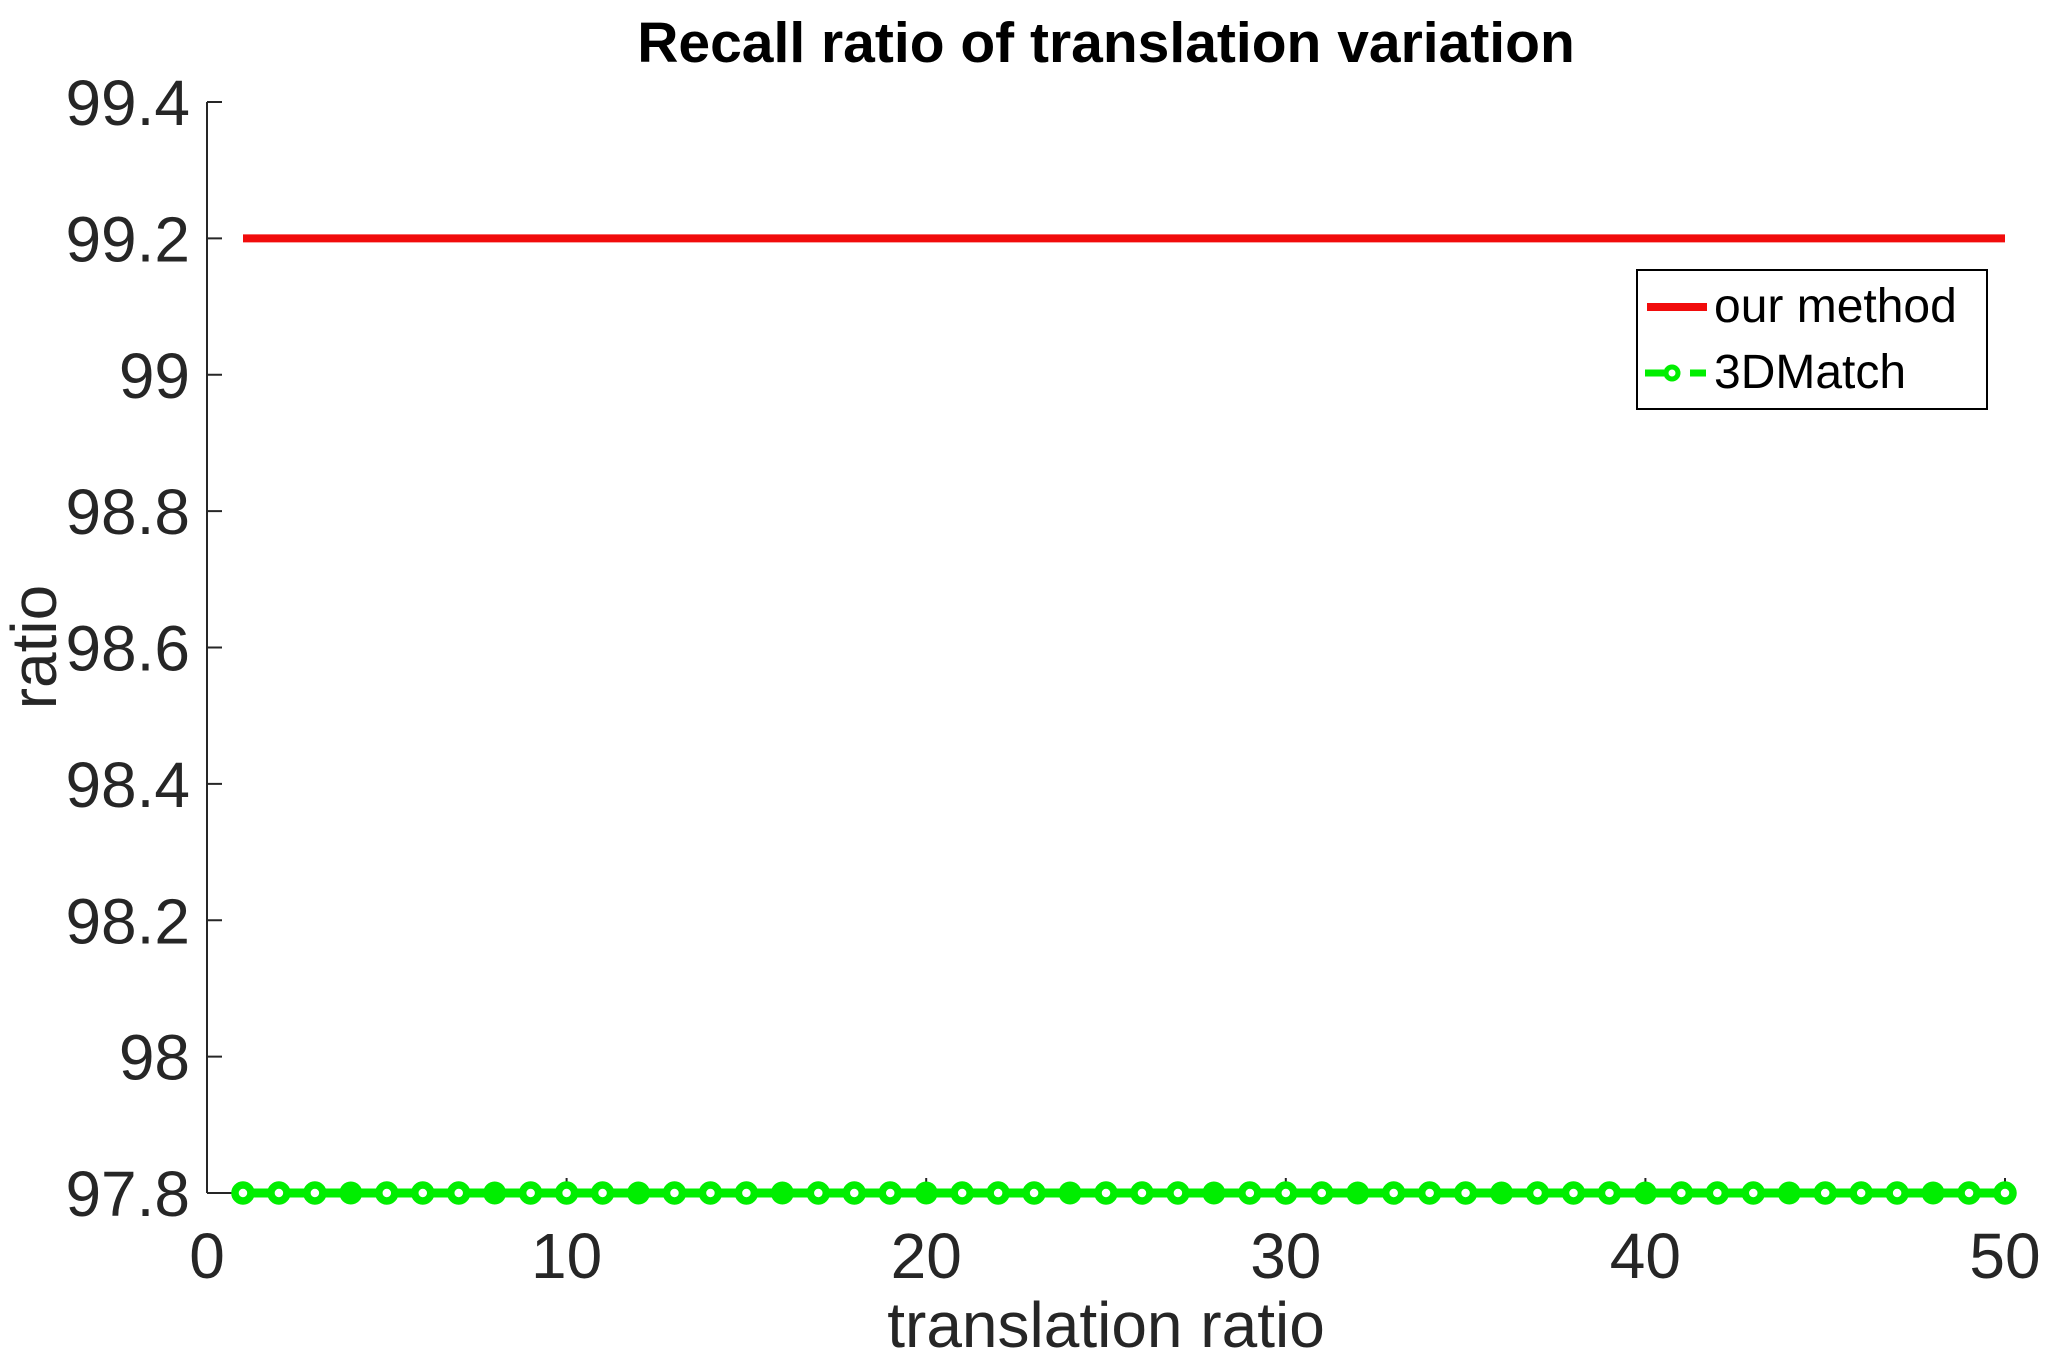 The height and width of the screenshot is (1364, 2052). Describe the element at coordinates (154, 376) in the screenshot. I see `y-tick-label: 99` at that location.